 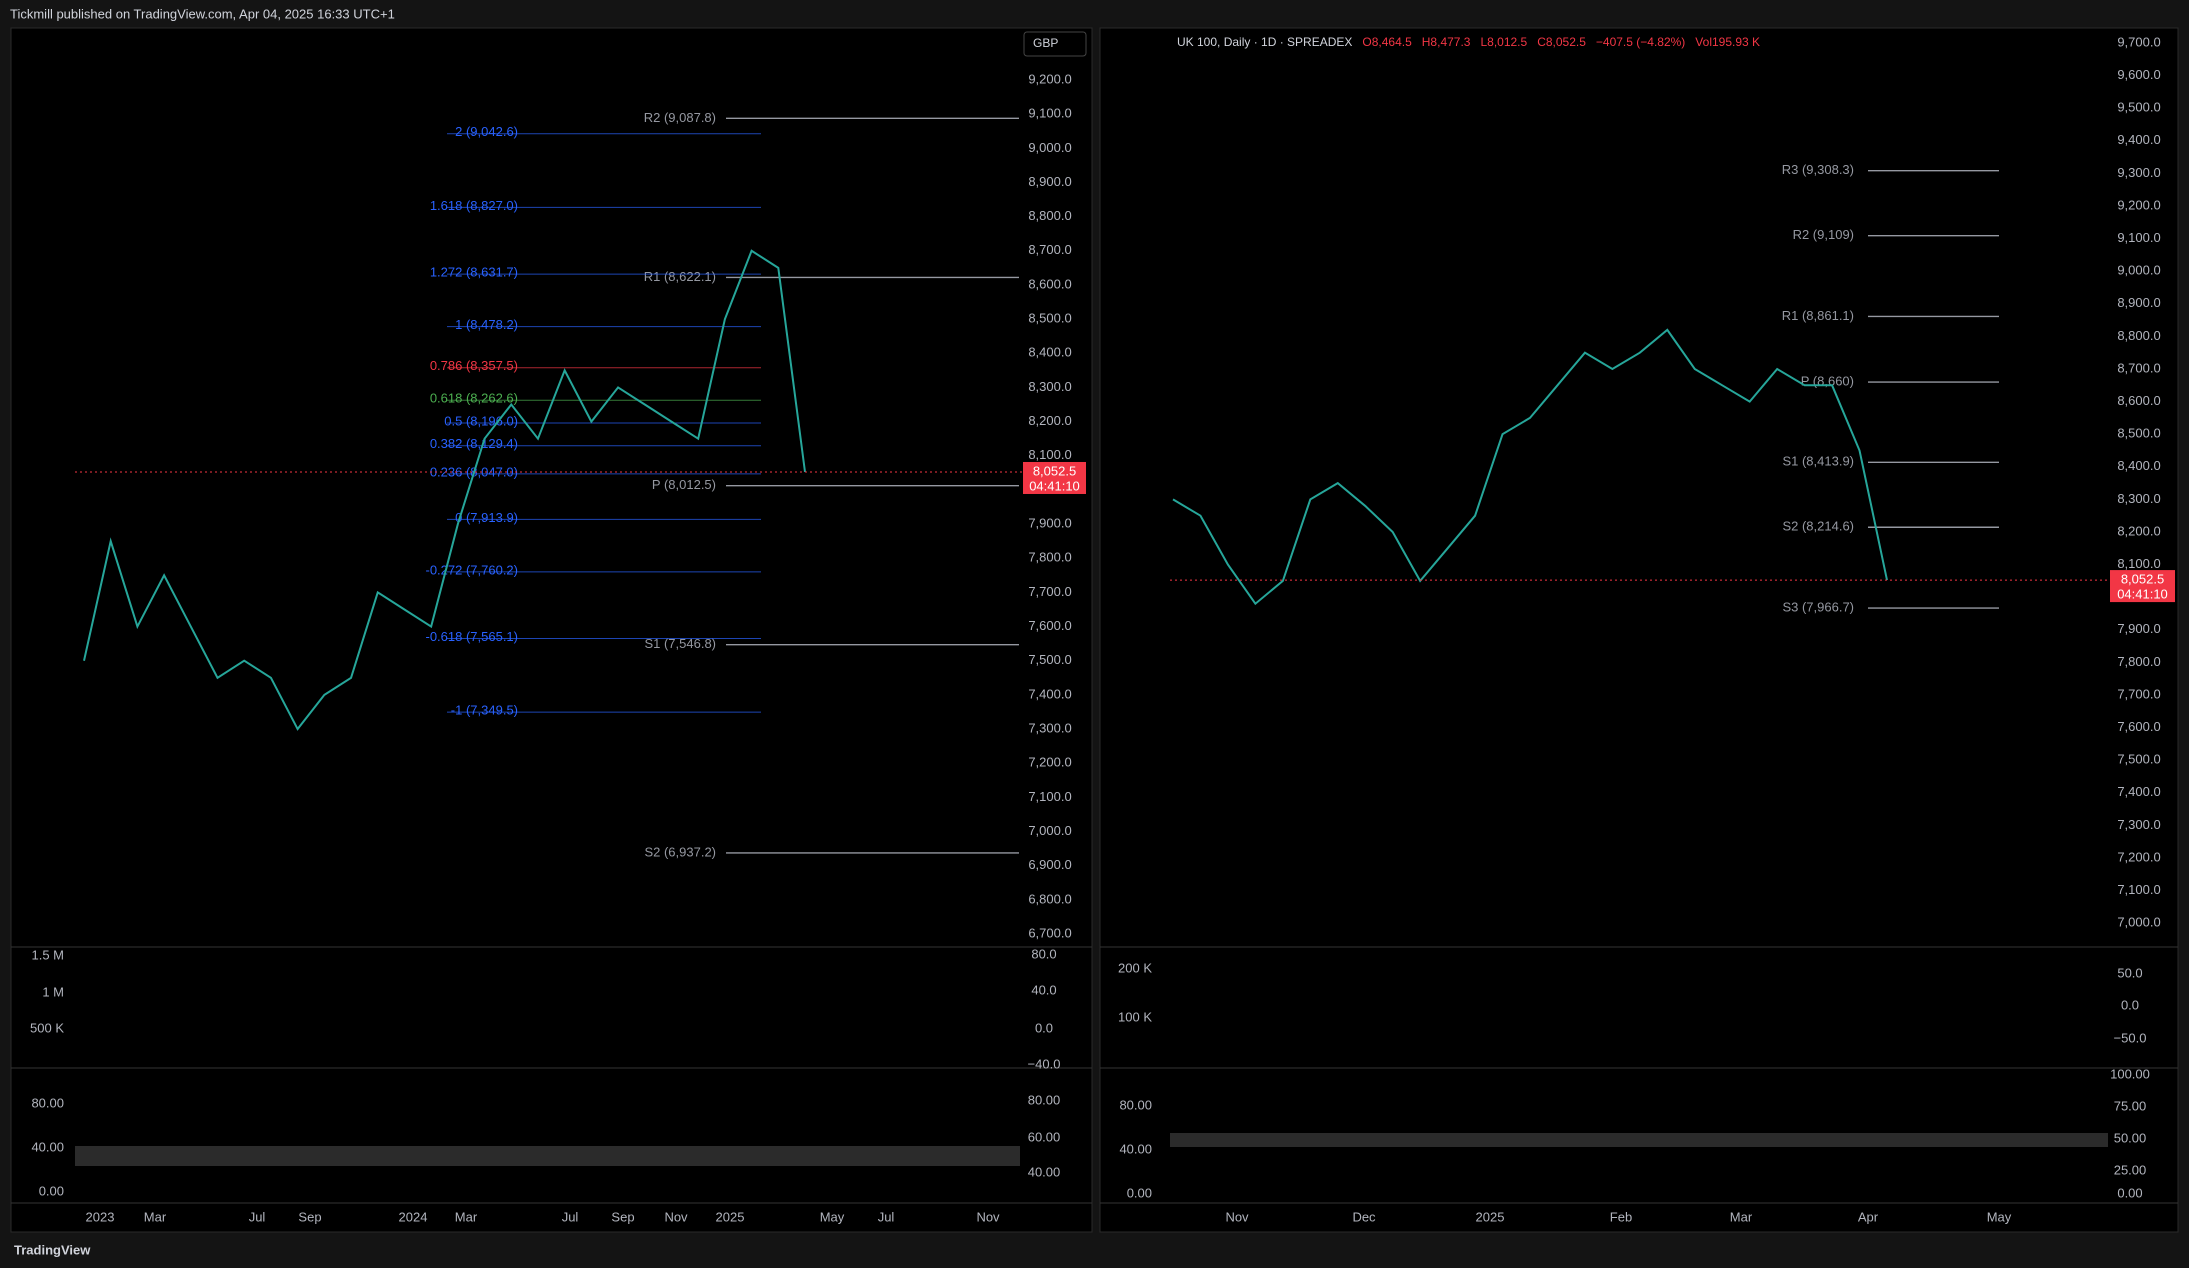 What do you see at coordinates (1049, 181) in the screenshot?
I see `price-axis-label: 8,900.0` at bounding box center [1049, 181].